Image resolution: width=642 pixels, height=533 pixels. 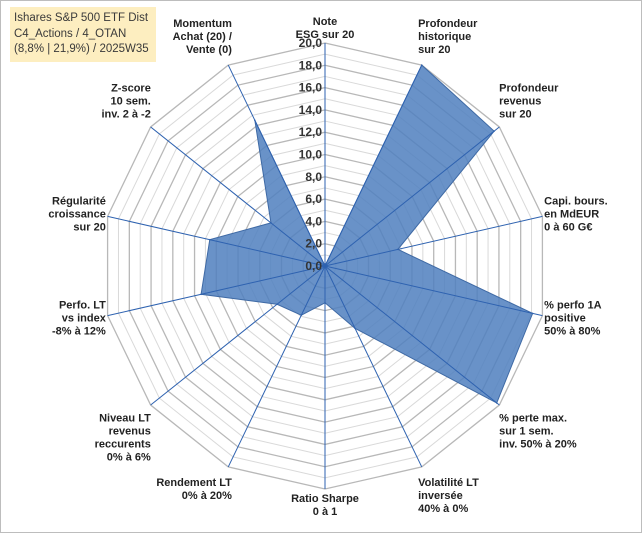 What do you see at coordinates (194, 489) in the screenshot?
I see `axis-label: Rendement LT 0% à 20%` at bounding box center [194, 489].